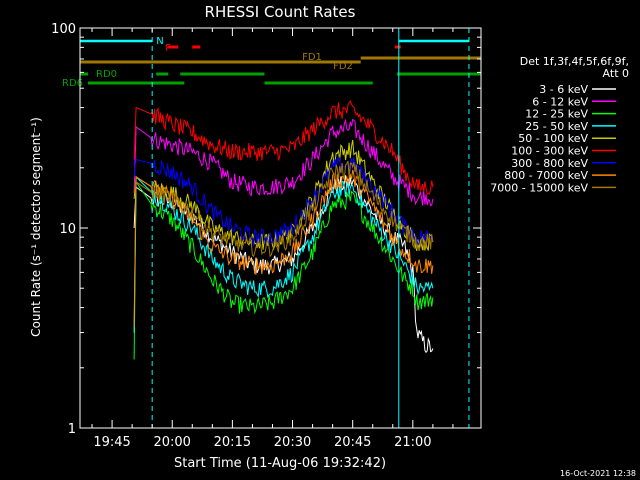  What do you see at coordinates (168, 48) in the screenshot?
I see `flag-label-f: F` at bounding box center [168, 48].